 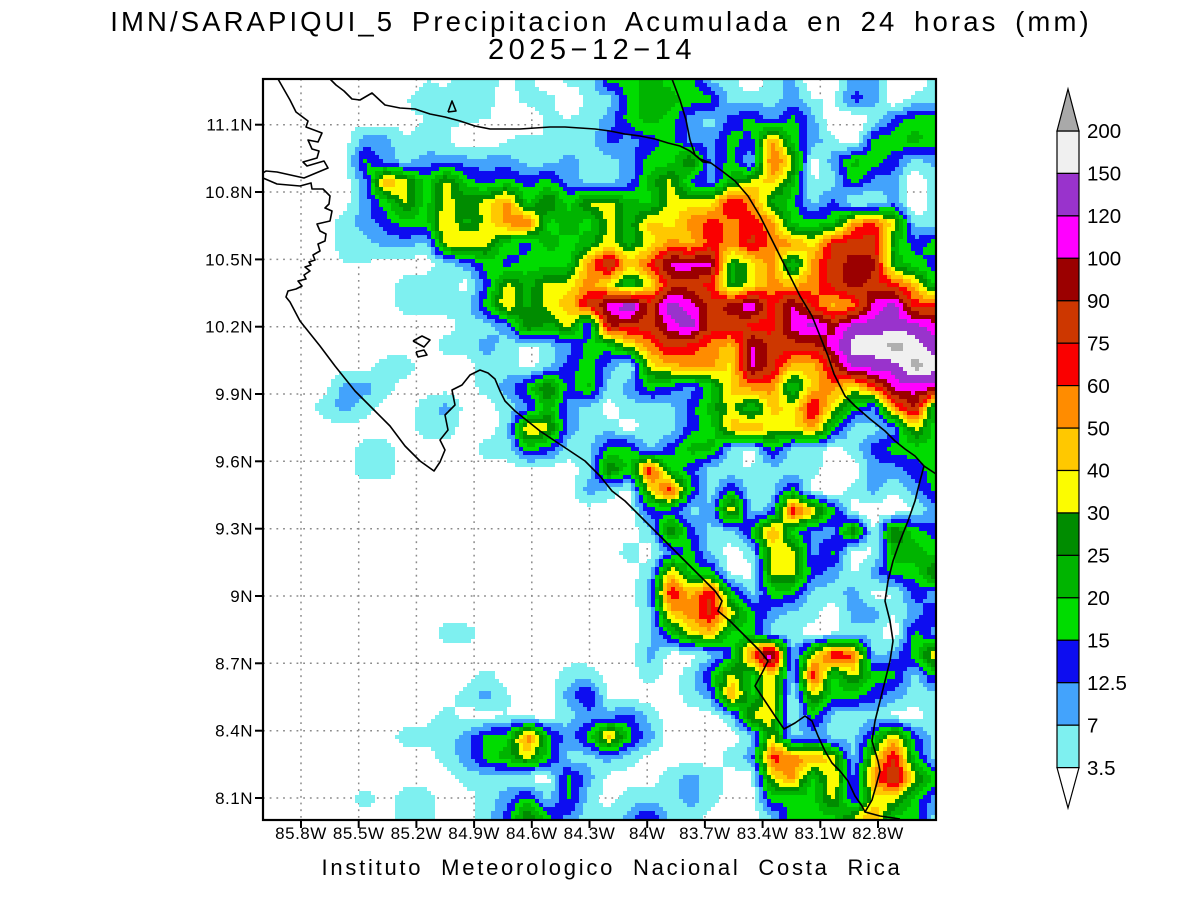 I want to click on svg-text: 10.5N, so click(x=229, y=259).